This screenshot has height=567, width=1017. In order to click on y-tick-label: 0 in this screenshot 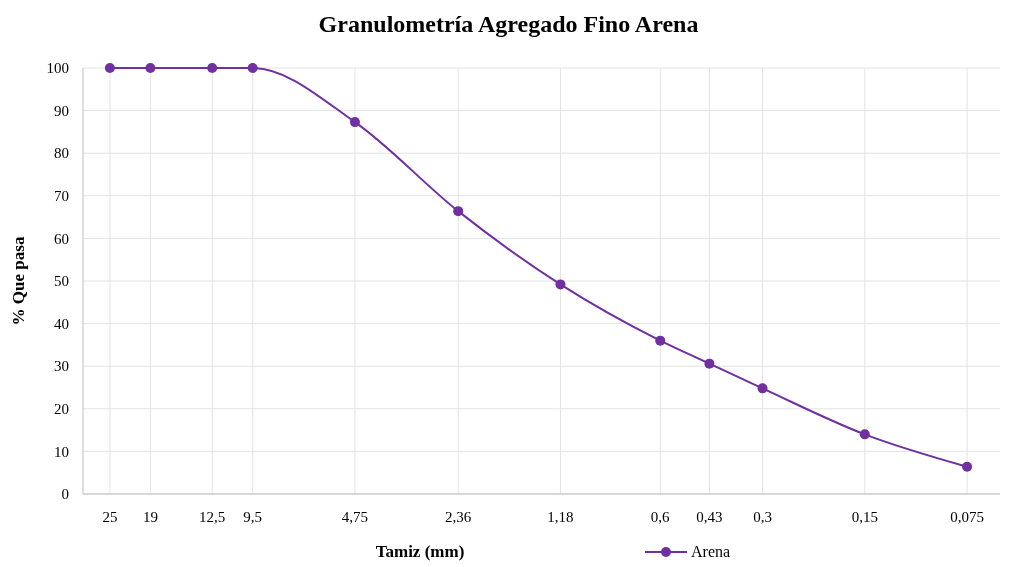, I will do `click(65, 494)`.